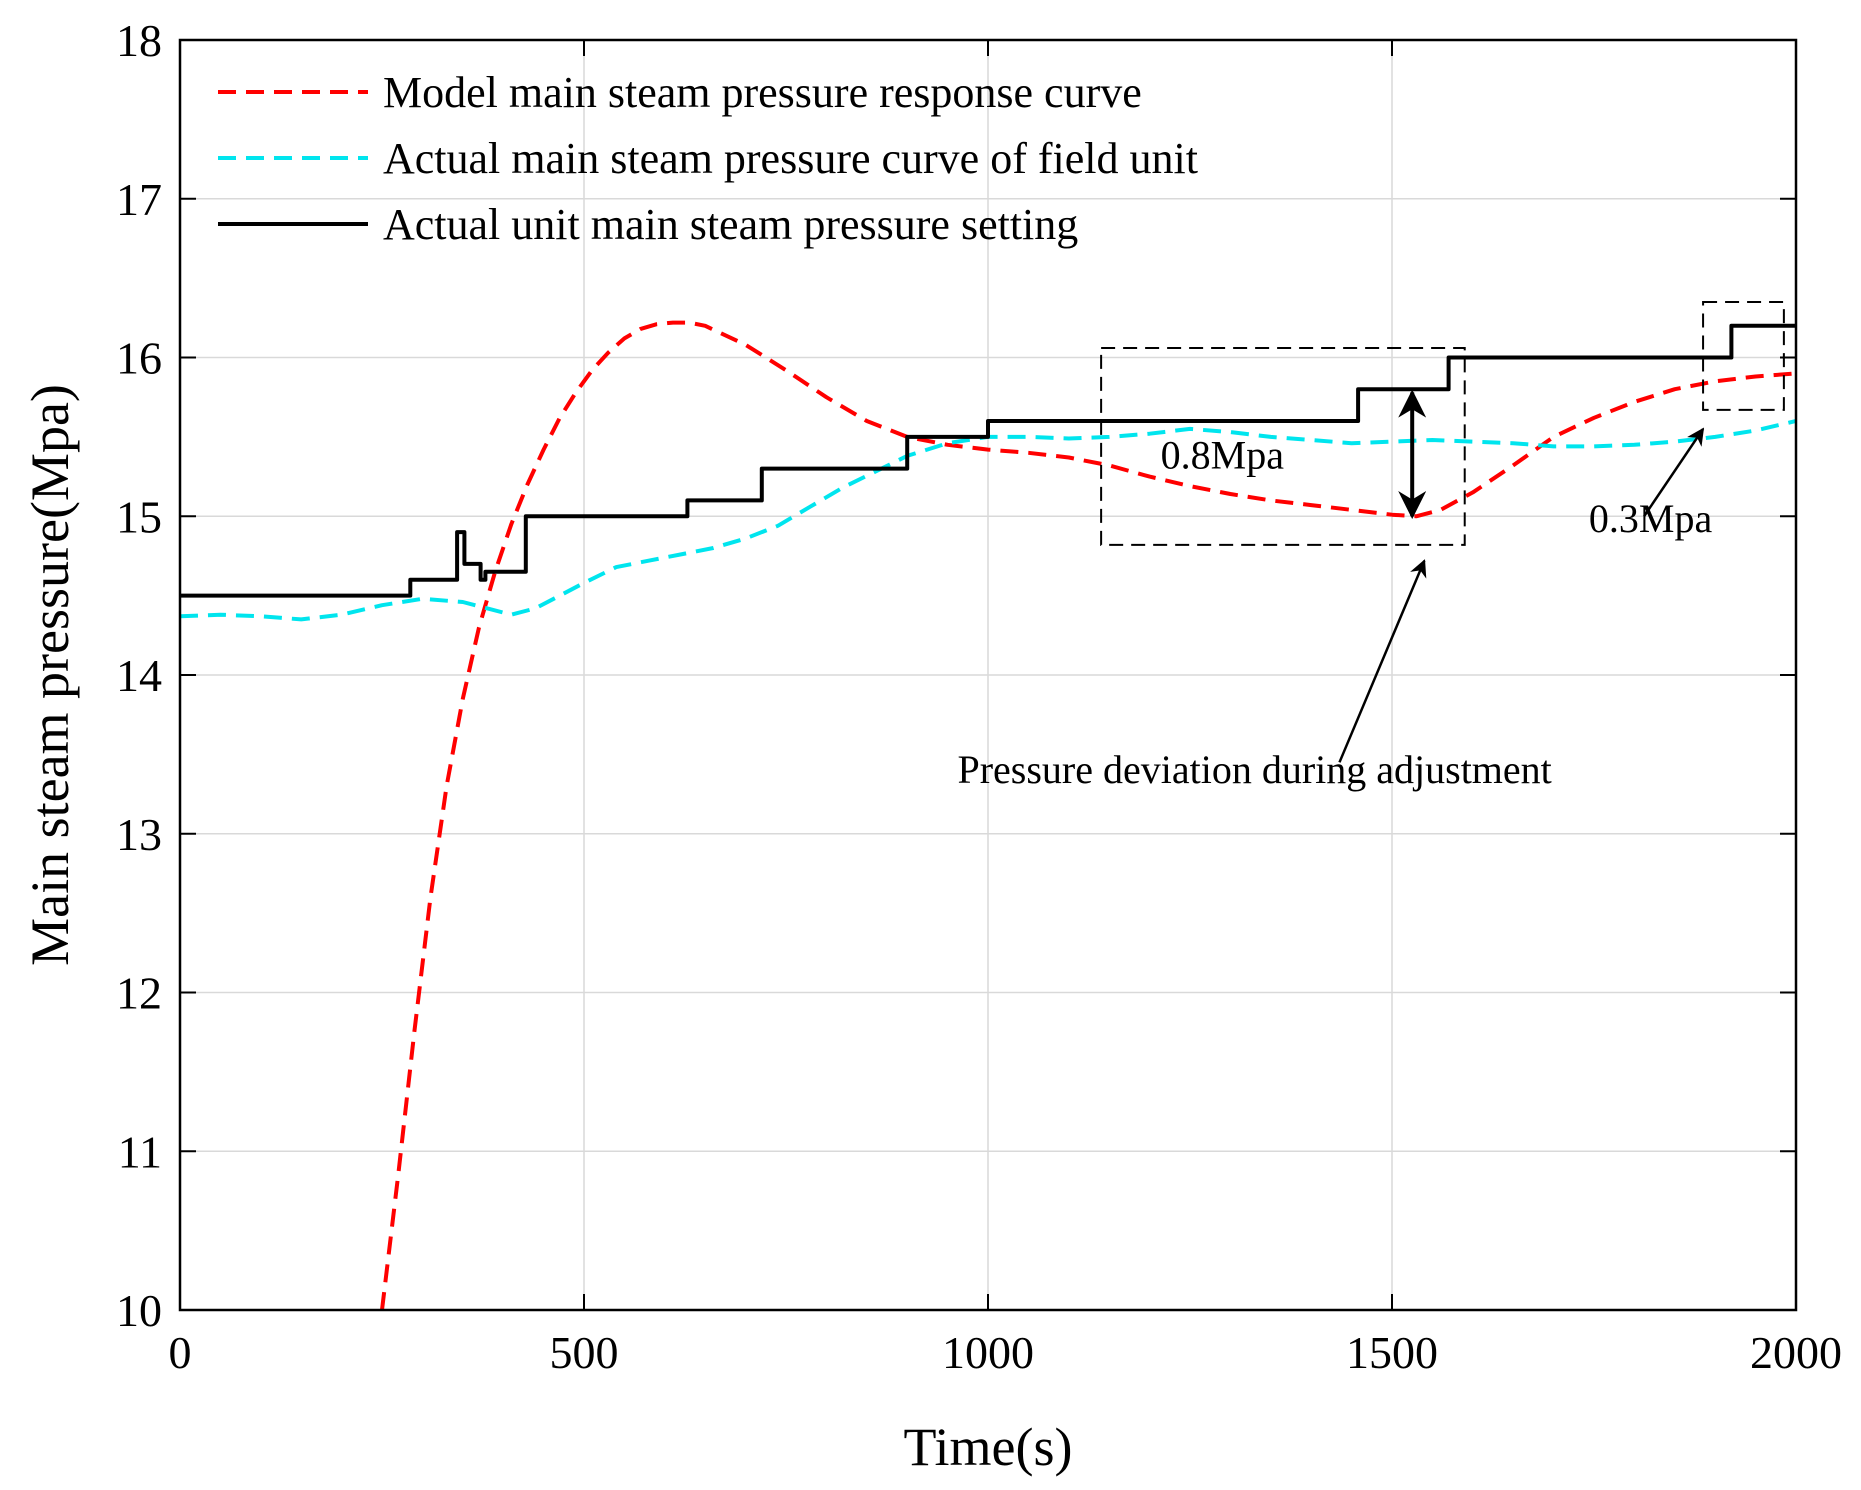 The image size is (1861, 1490). Describe the element at coordinates (140, 1151) in the screenshot. I see `y-tick-label: 11` at that location.